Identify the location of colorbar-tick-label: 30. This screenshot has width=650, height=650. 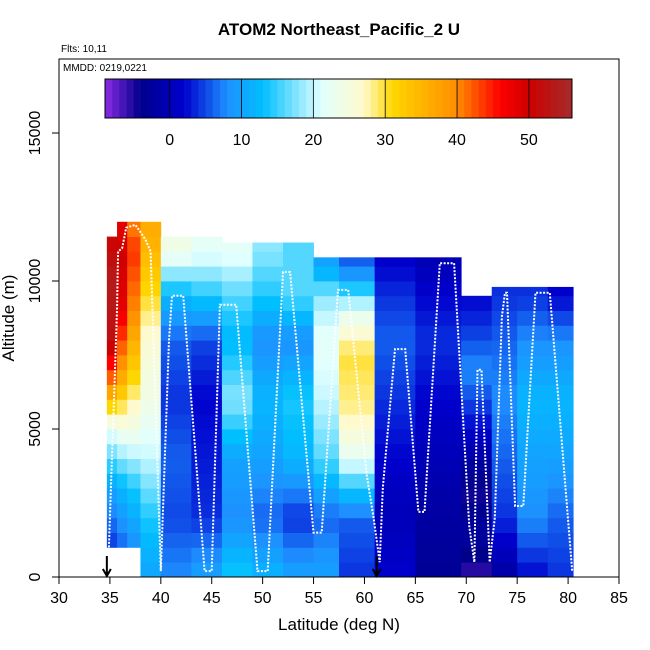
(385, 140).